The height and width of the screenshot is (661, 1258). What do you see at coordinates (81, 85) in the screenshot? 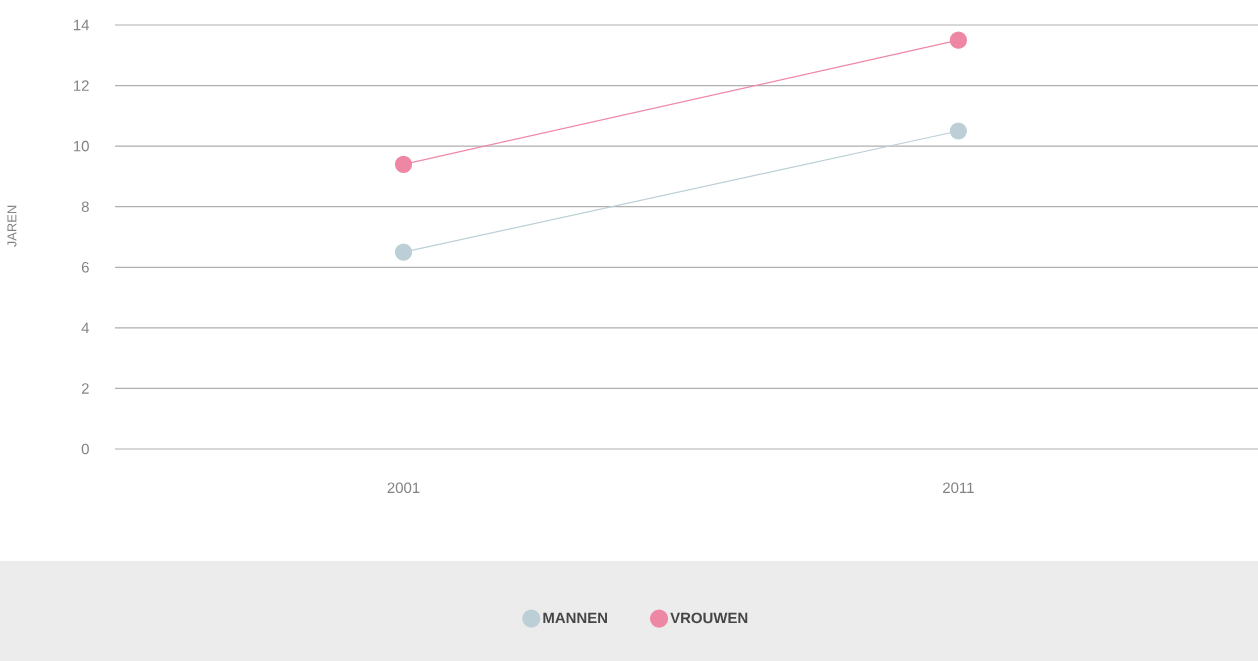
I see `y-tick-label: 12` at bounding box center [81, 85].